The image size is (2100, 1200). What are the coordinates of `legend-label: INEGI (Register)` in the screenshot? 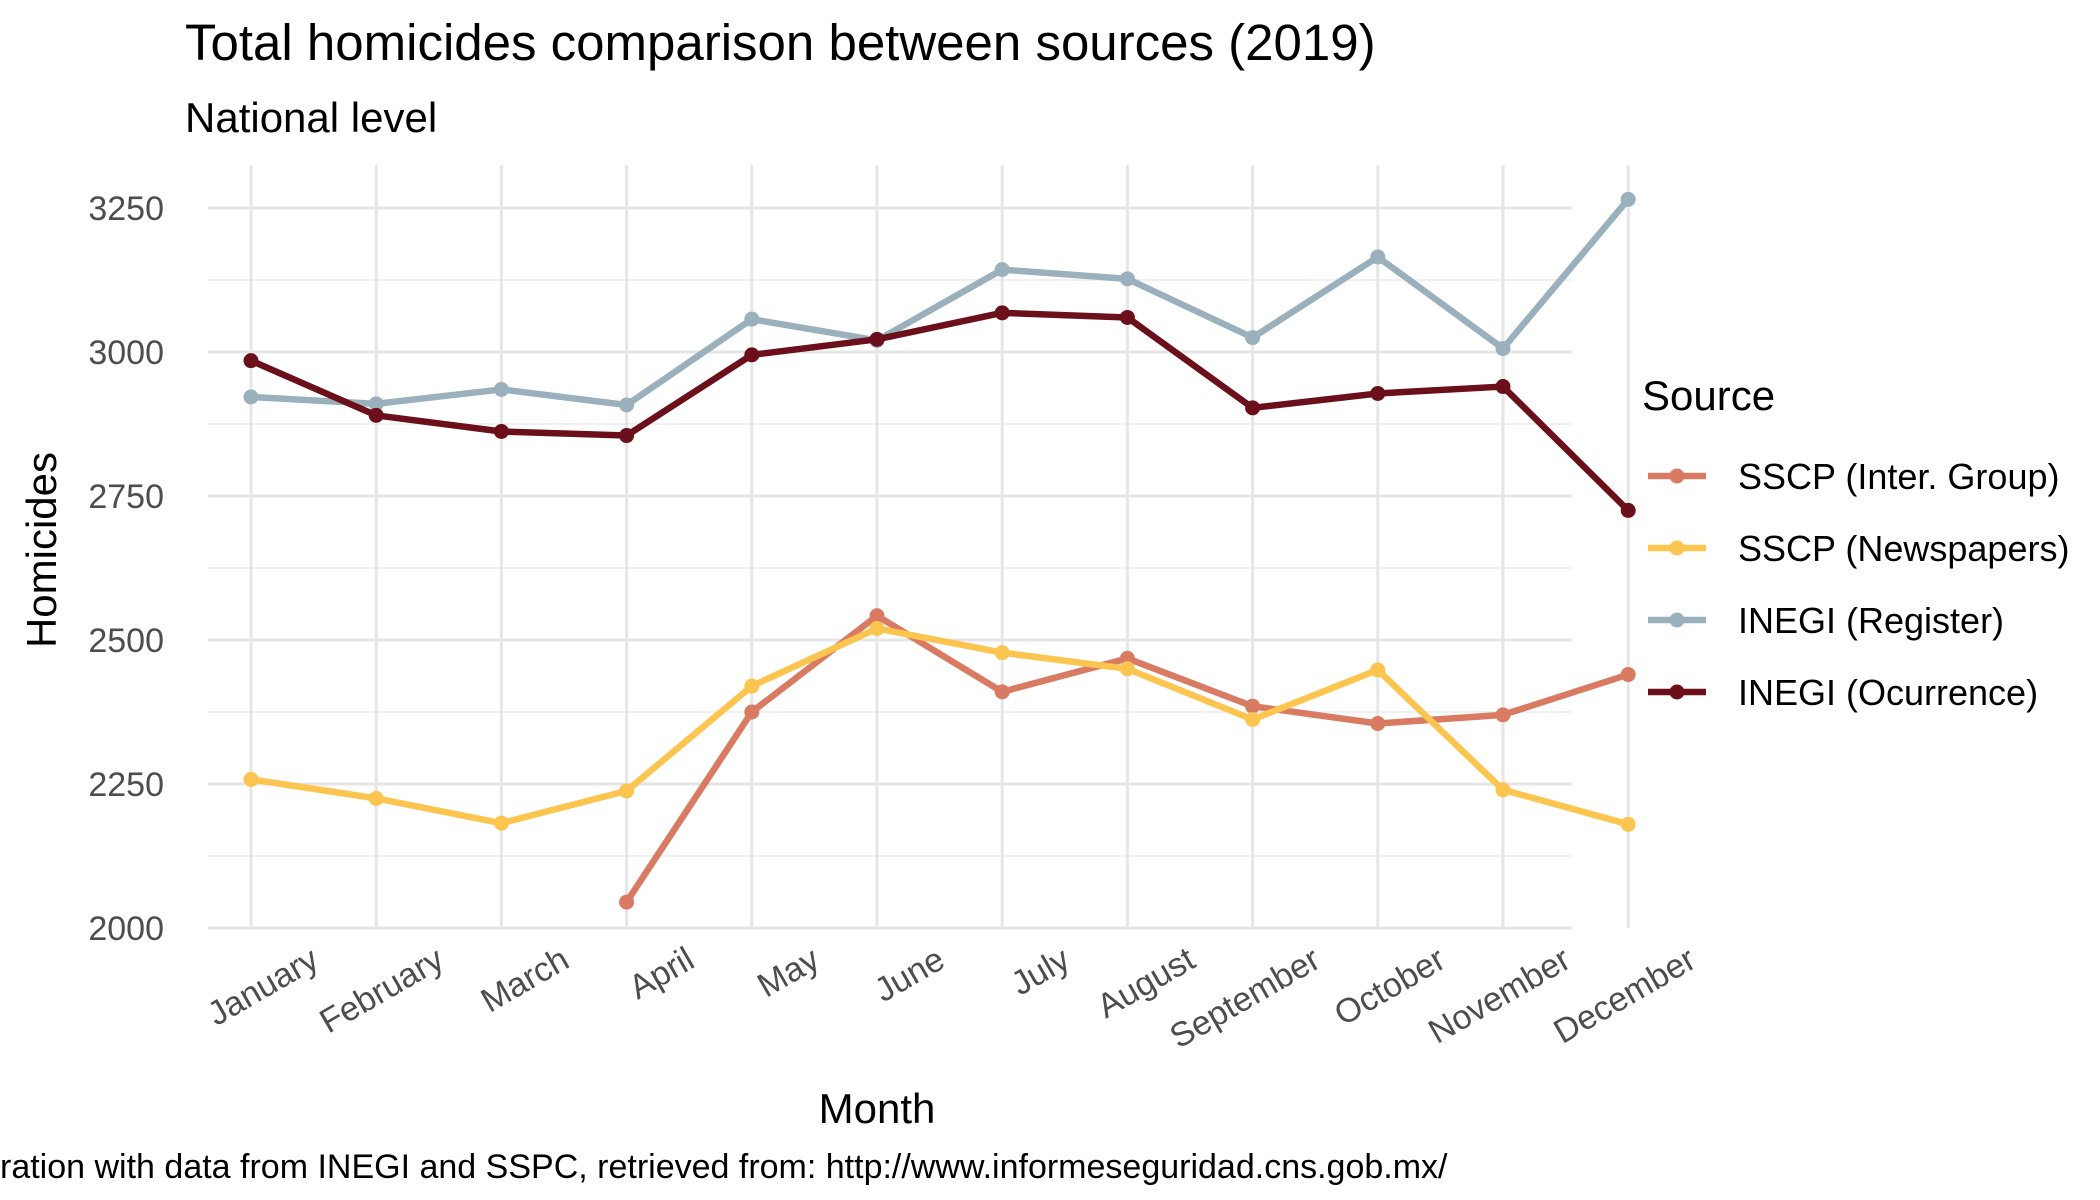 It's located at (1871, 620).